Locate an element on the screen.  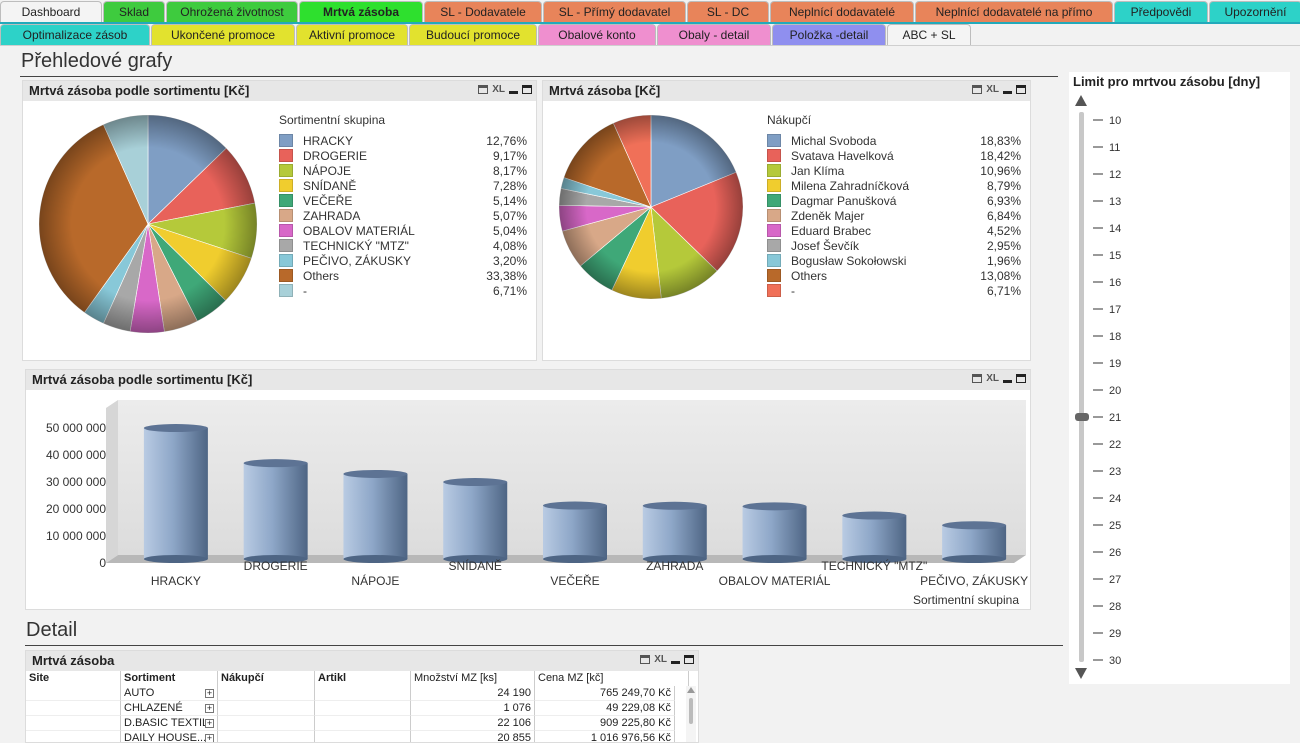
tab-abc-sl: ABC + SL is located at coordinates (929, 34).